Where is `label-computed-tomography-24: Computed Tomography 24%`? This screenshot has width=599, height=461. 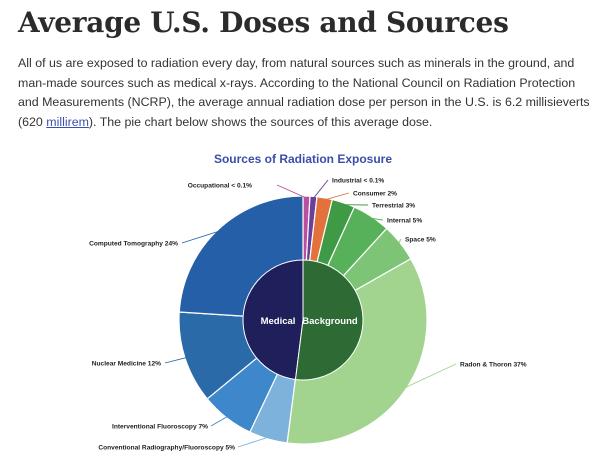 label-computed-tomography-24: Computed Tomography 24% is located at coordinates (133, 243).